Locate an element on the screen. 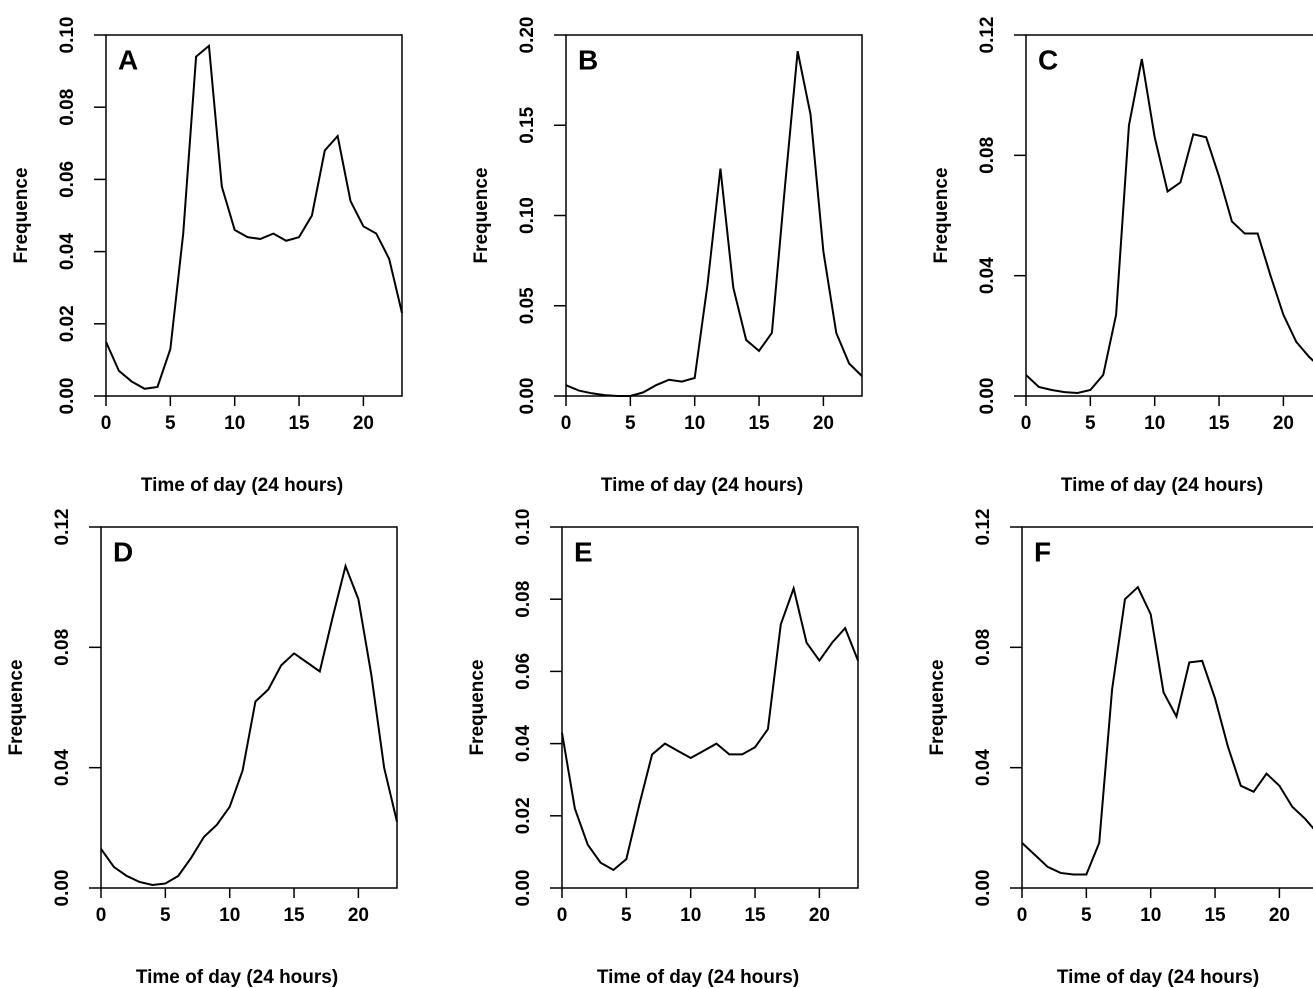  y-tick-label: 0.05 is located at coordinates (527, 305).